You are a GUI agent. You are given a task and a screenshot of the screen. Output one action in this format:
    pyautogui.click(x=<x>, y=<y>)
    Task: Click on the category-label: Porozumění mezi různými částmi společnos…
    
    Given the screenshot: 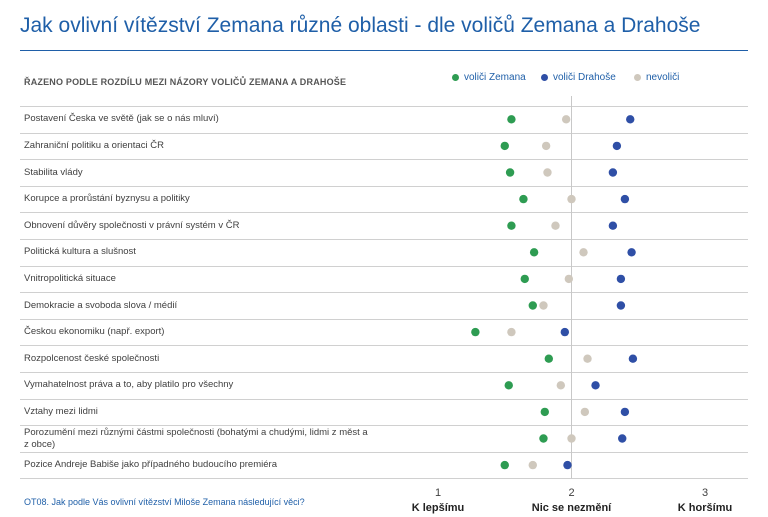 What is the action you would take?
    pyautogui.click(x=196, y=438)
    